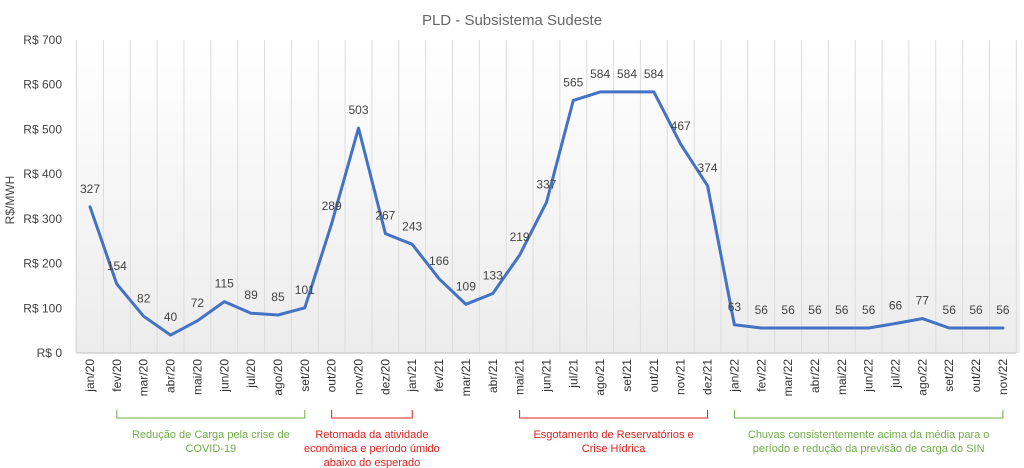  What do you see at coordinates (815, 376) in the screenshot?
I see `x-tick-label: abr/22` at bounding box center [815, 376].